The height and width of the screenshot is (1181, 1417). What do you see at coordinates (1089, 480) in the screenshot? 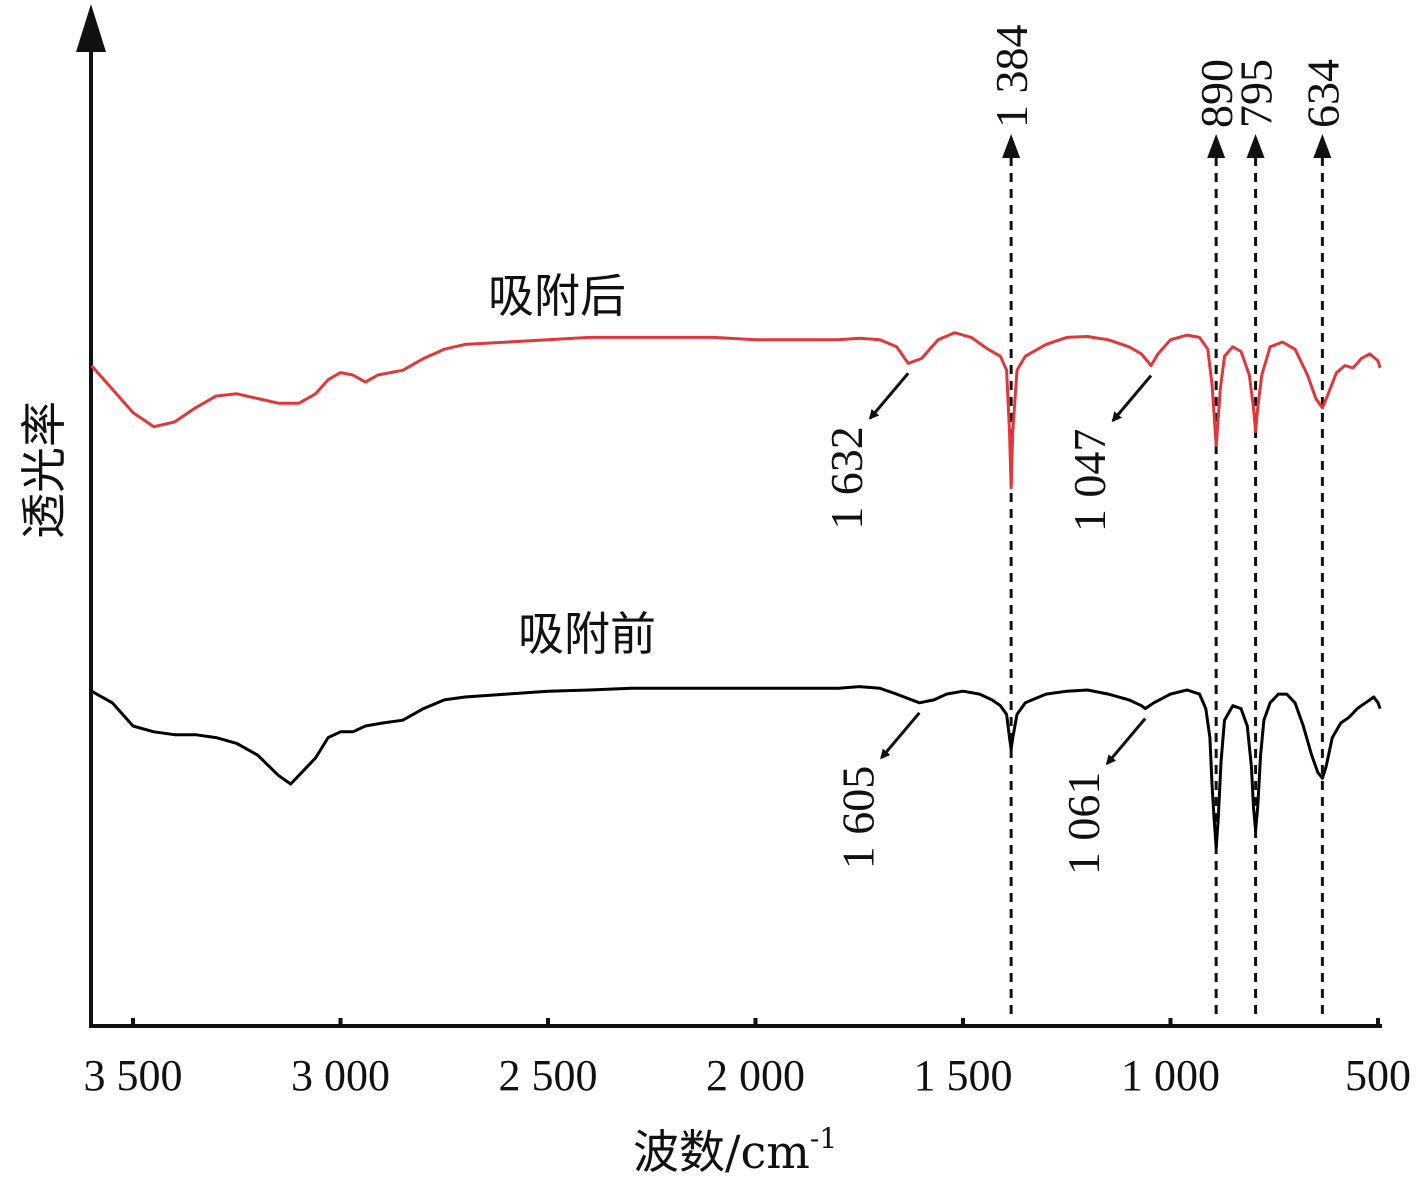
I see `annotation-label: 1 047` at bounding box center [1089, 480].